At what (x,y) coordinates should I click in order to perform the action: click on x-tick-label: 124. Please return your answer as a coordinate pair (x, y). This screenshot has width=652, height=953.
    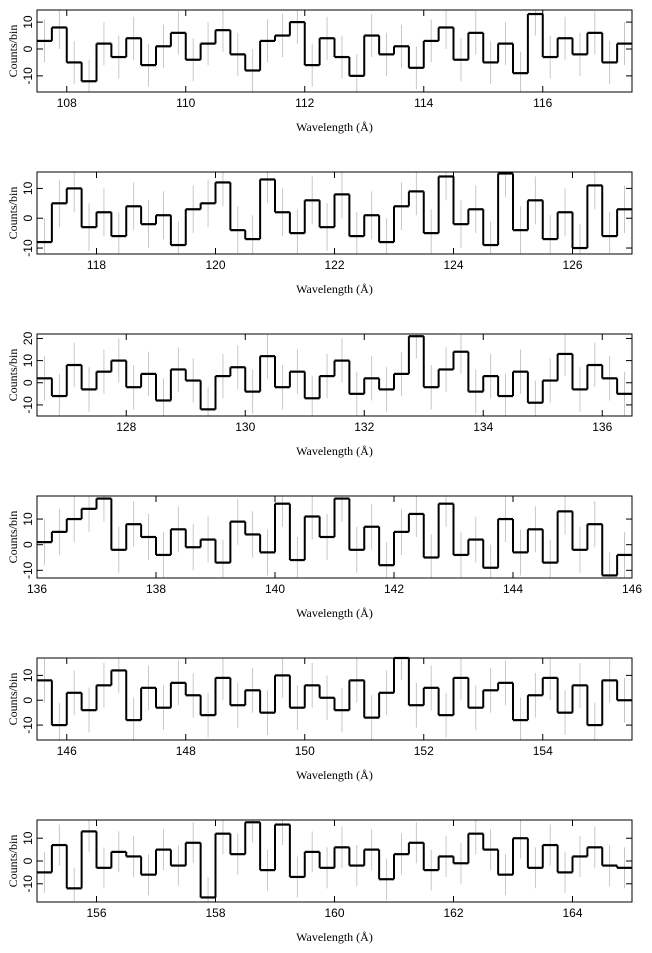
    Looking at the image, I should click on (453, 265).